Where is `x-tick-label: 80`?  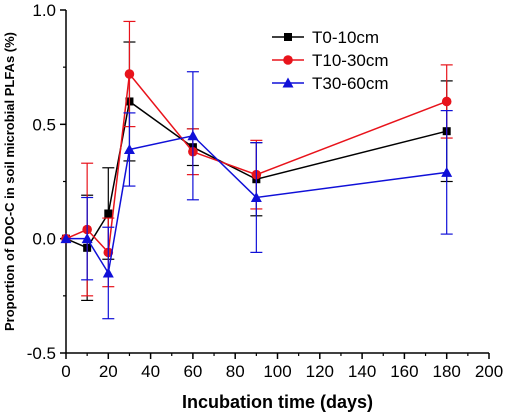 x-tick-label: 80 is located at coordinates (235, 371).